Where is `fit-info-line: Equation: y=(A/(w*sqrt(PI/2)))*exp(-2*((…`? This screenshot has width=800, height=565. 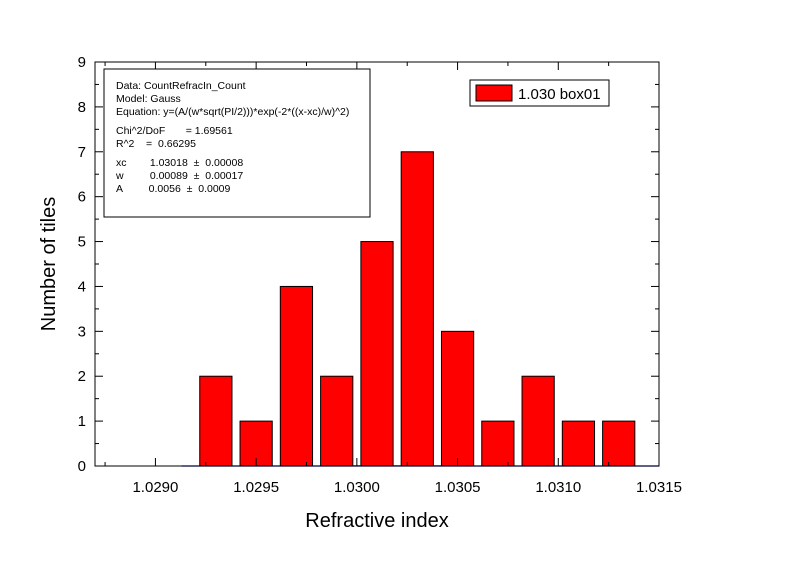
fit-info-line: Equation: y=(A/(w*sqrt(PI/2)))*exp(-2*((… is located at coordinates (232, 112).